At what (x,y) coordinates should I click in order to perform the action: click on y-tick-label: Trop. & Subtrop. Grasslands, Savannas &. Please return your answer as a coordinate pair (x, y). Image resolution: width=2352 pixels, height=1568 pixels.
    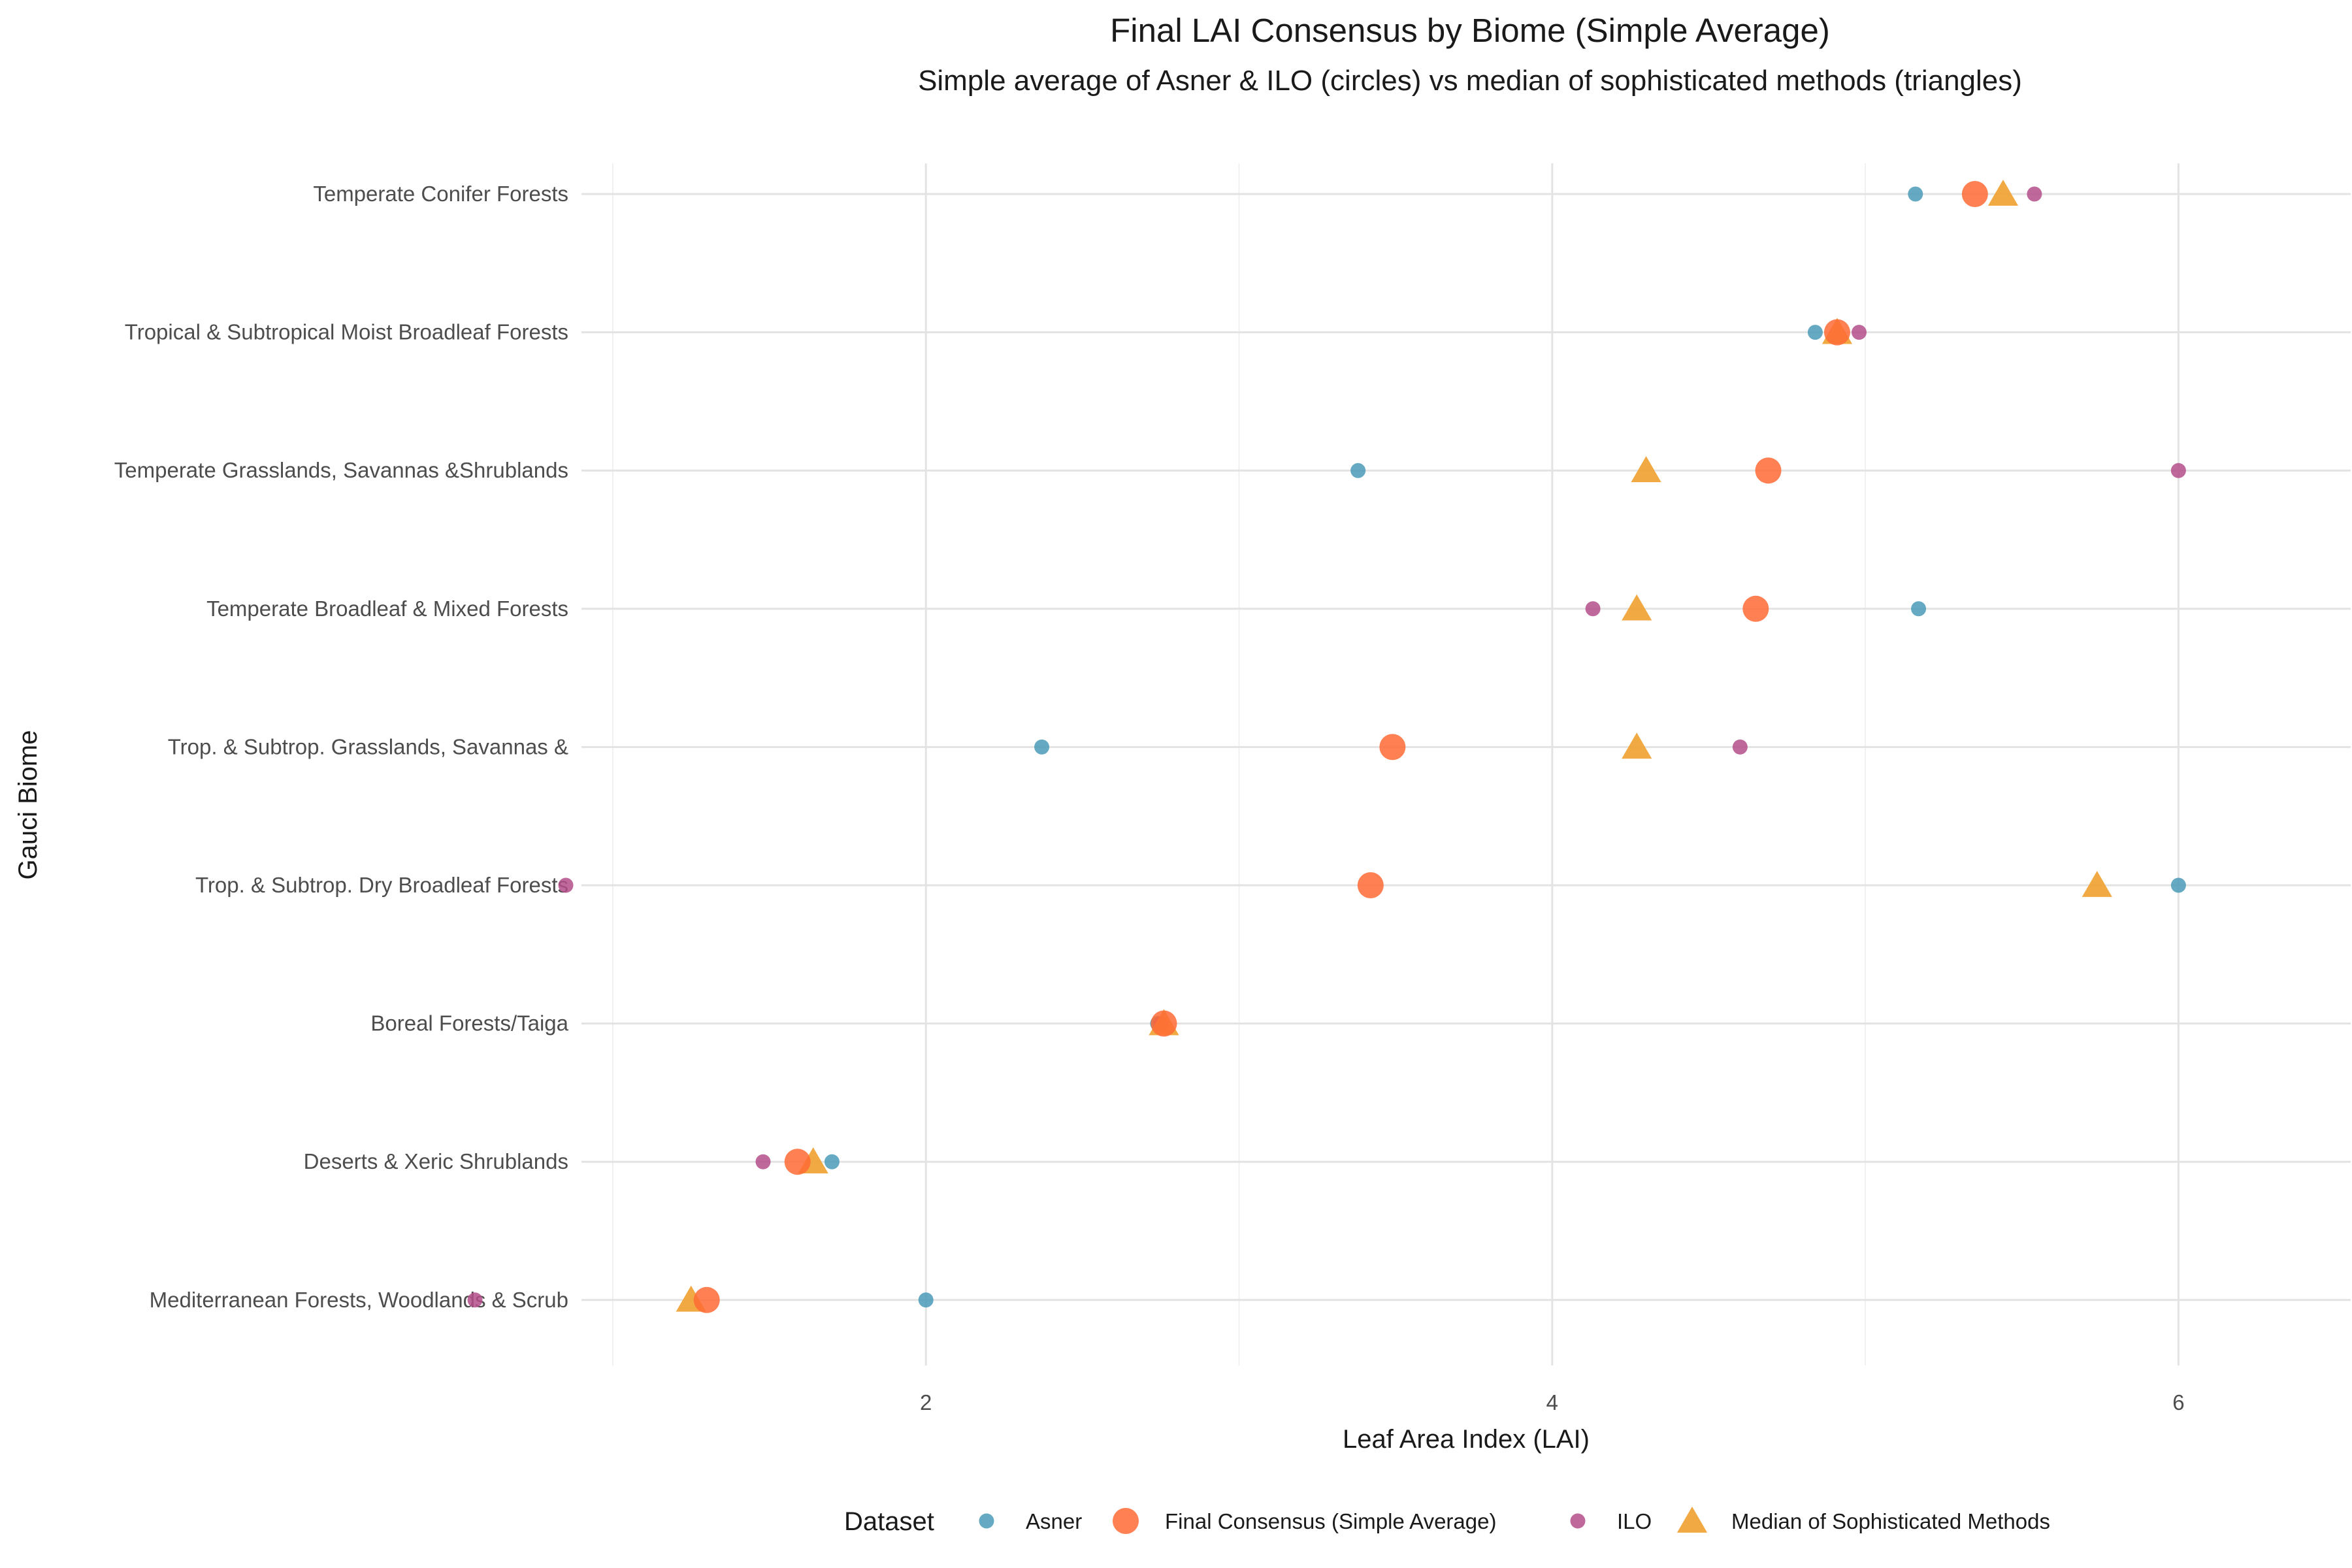
    Looking at the image, I should click on (368, 746).